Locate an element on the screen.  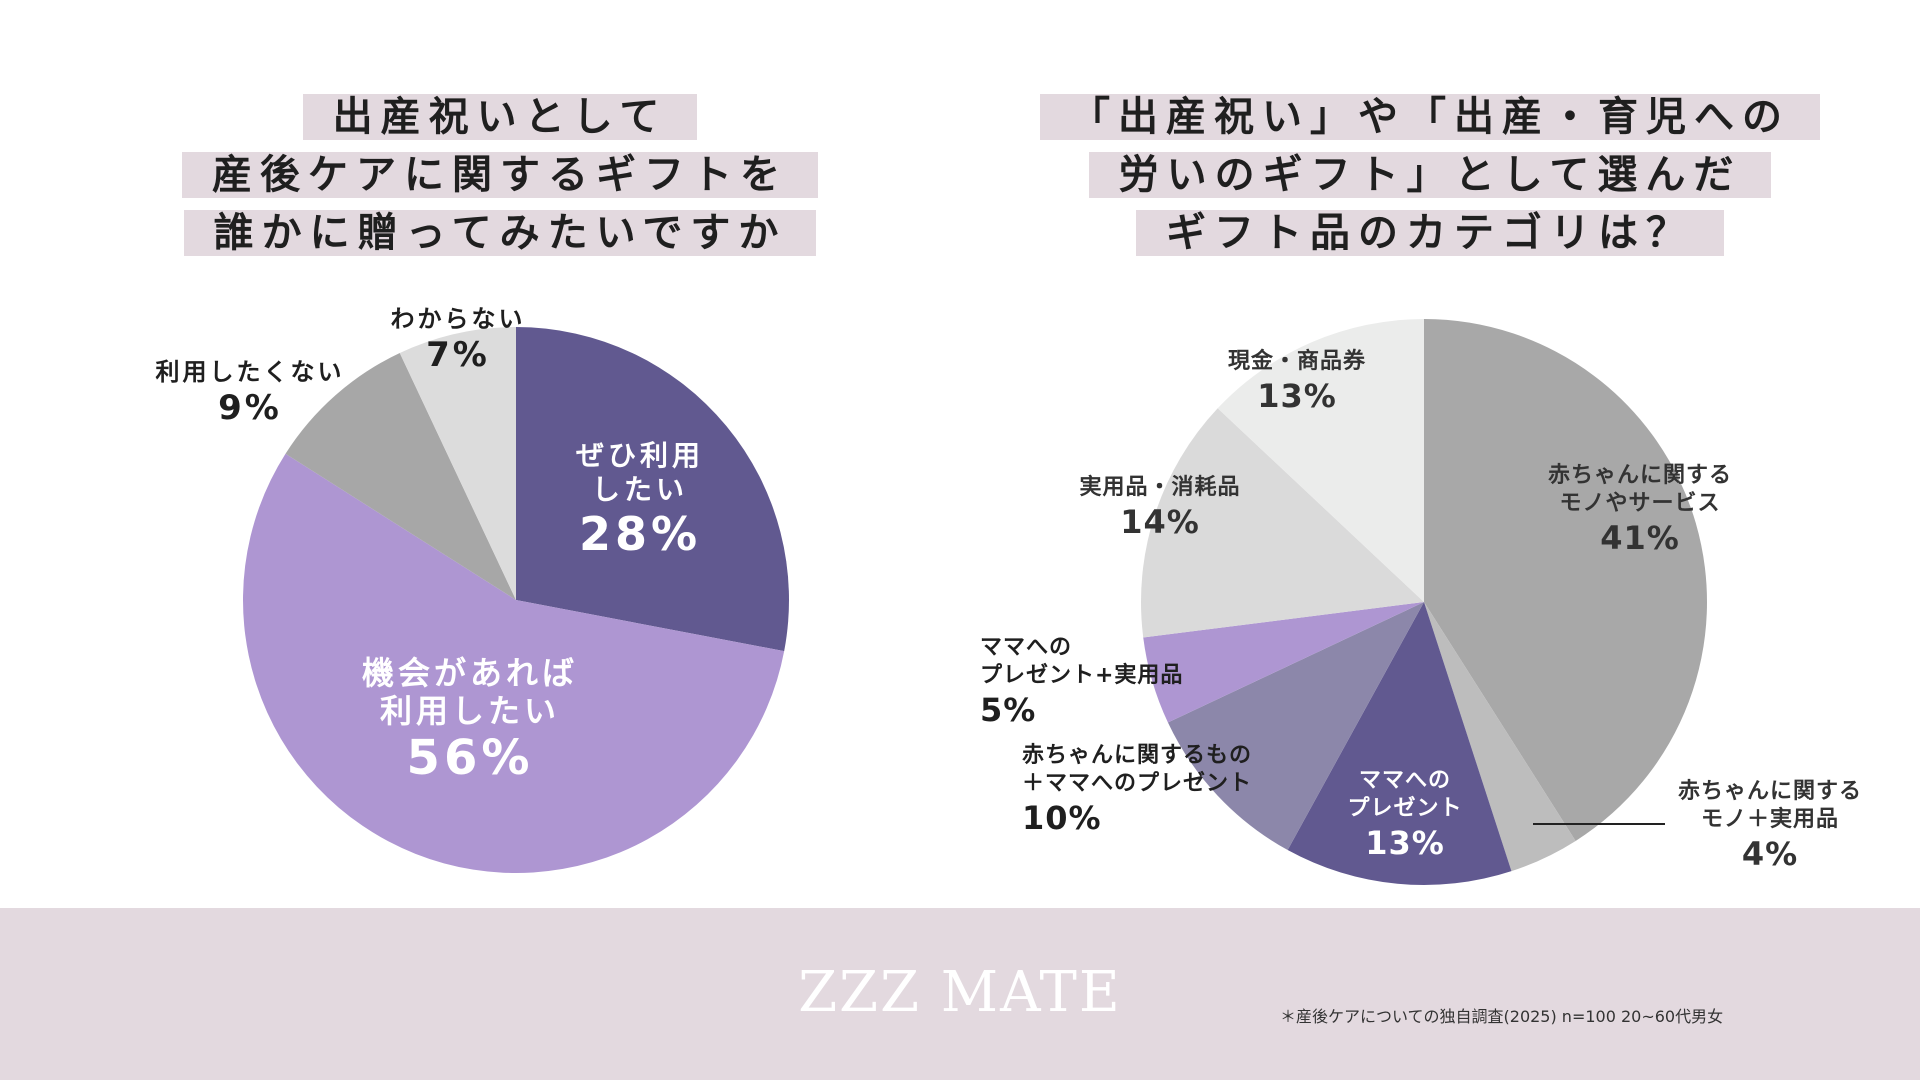
slice-label-line: 赤ちゃんに関するもの is located at coordinates (1137, 755).